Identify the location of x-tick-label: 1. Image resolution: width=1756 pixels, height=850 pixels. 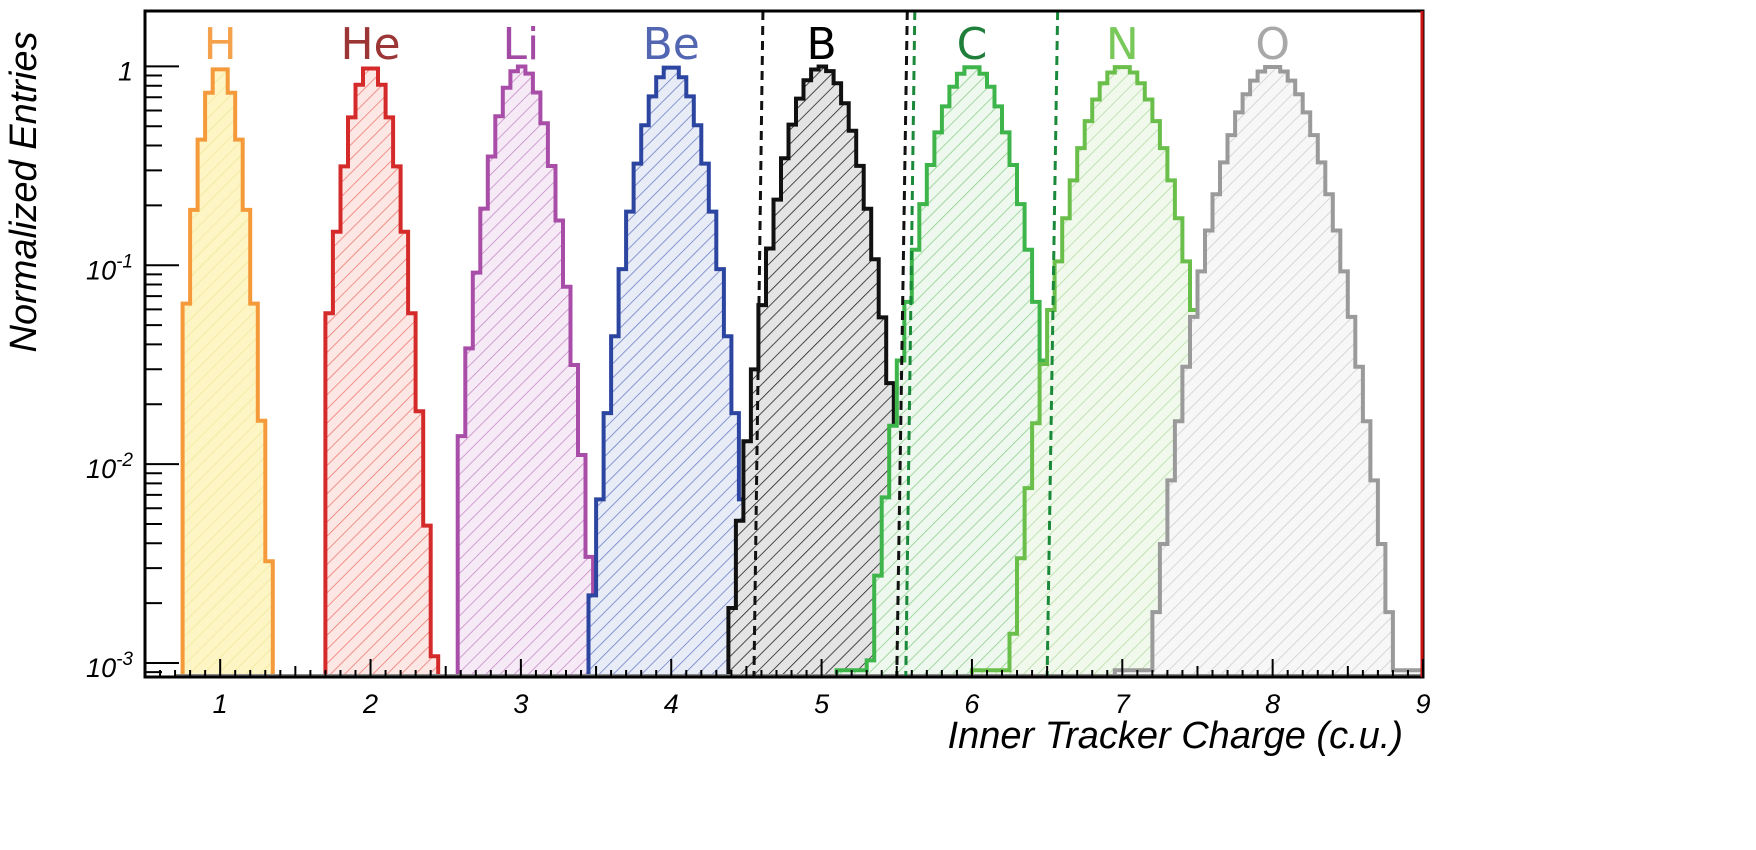
(220, 704).